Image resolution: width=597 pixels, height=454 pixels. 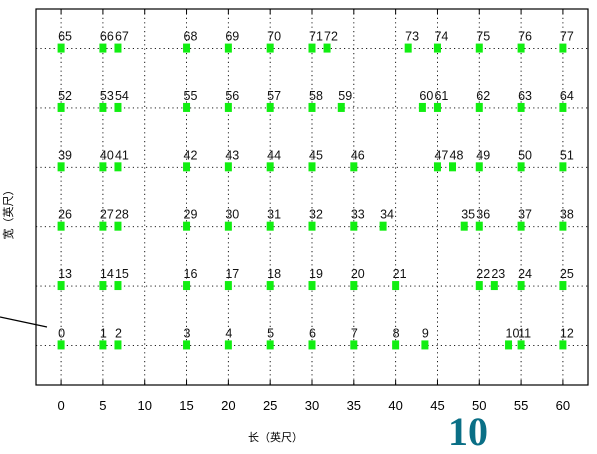 What do you see at coordinates (107, 215) in the screenshot?
I see `node-label-27: 27` at bounding box center [107, 215].